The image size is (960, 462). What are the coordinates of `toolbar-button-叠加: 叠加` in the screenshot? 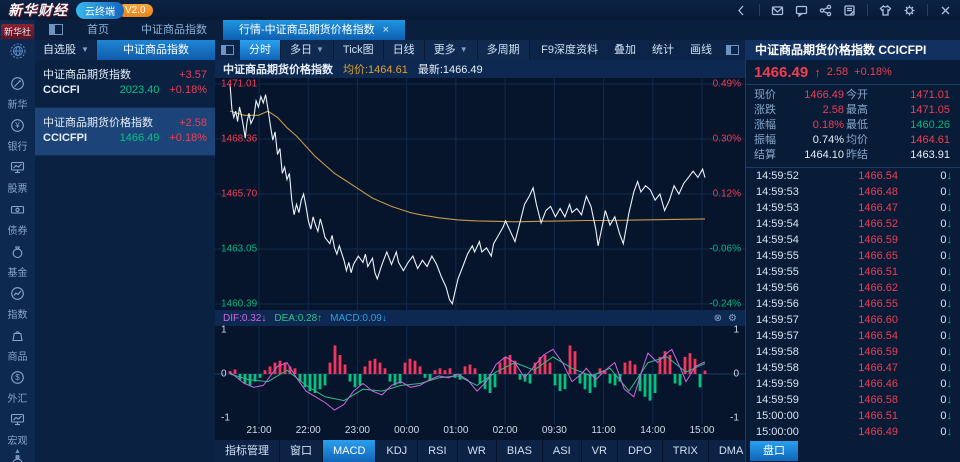 It's located at (625, 50).